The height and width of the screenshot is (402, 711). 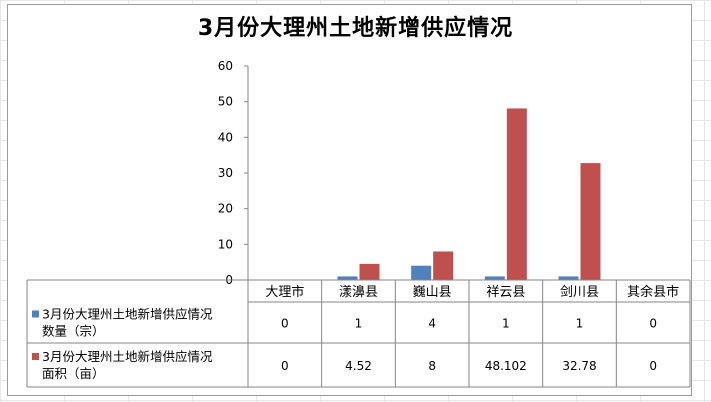 I want to click on y-tick-label: 20, so click(x=225, y=209).